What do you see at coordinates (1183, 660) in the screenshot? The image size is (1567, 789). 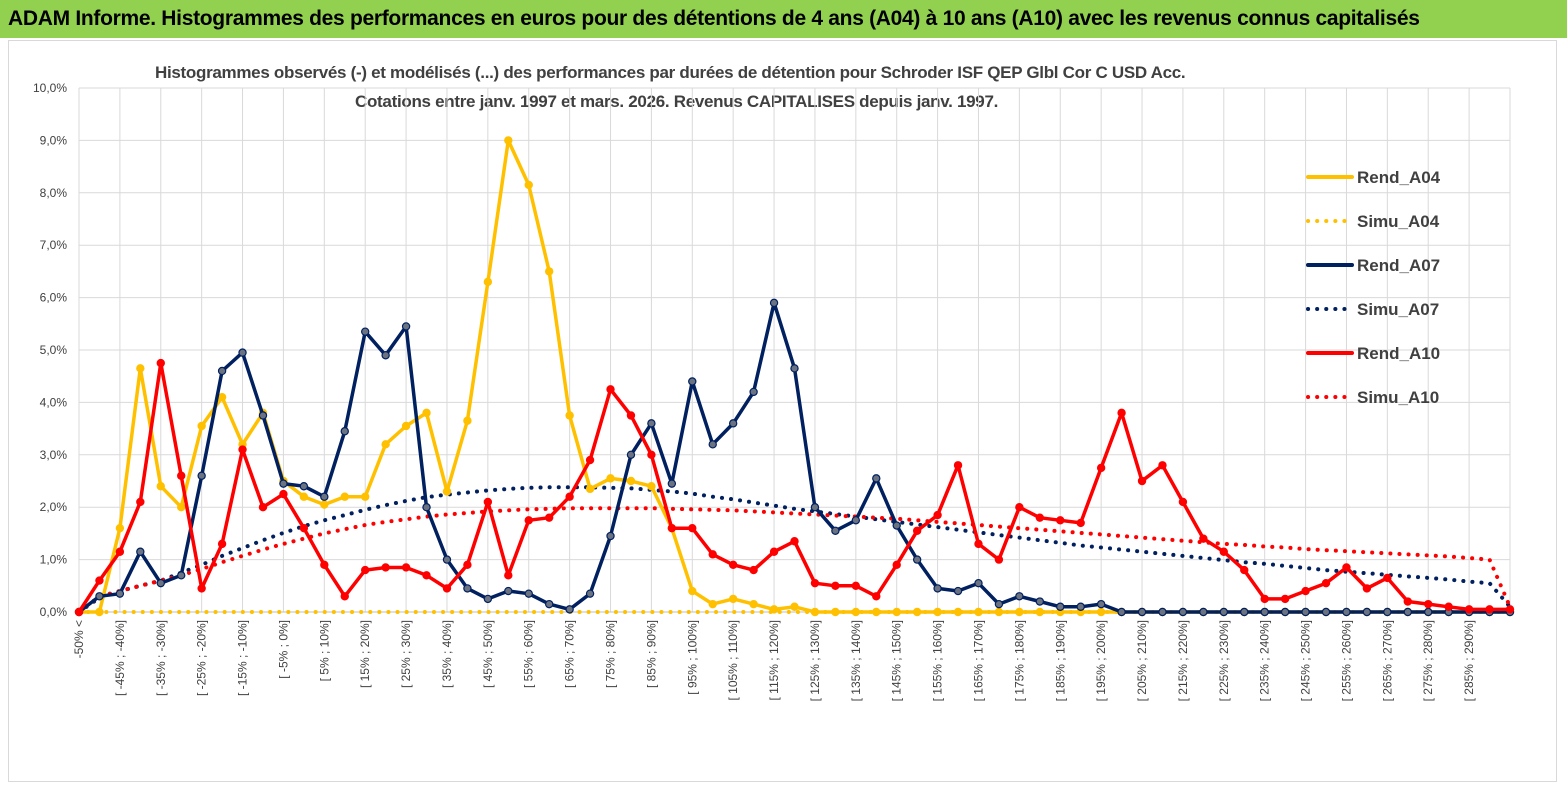 I see `x-tick-label: [ 215% ; 220%]` at bounding box center [1183, 660].